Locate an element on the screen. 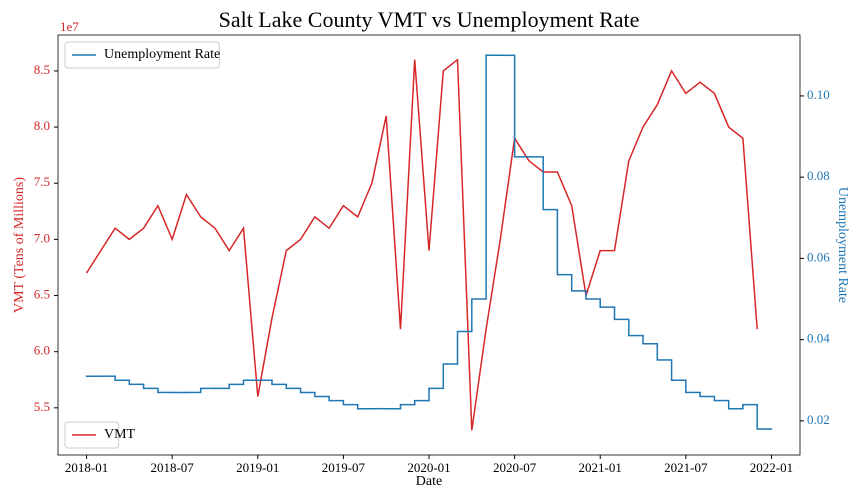 This screenshot has height=504, width=864. y-tick-label: 7.0 is located at coordinates (42, 237).